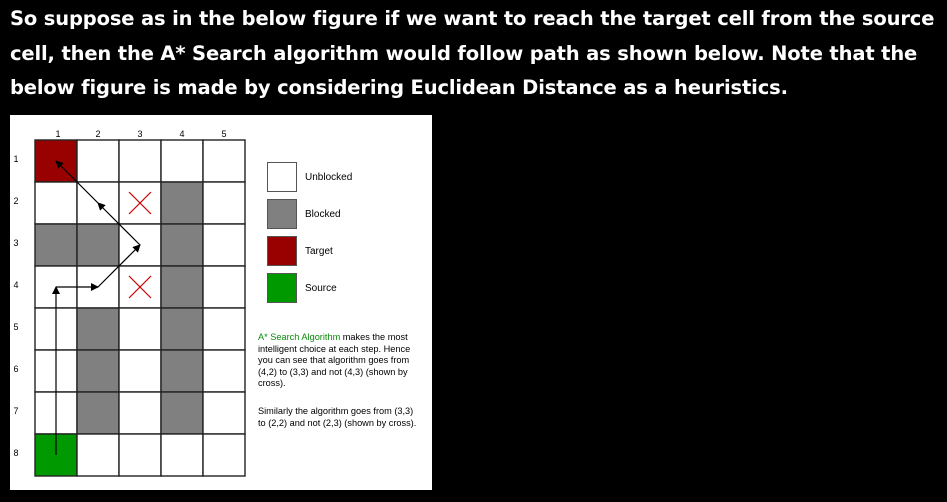 The image size is (947, 502). Describe the element at coordinates (321, 288) in the screenshot. I see `legend-label-source: Source` at that location.